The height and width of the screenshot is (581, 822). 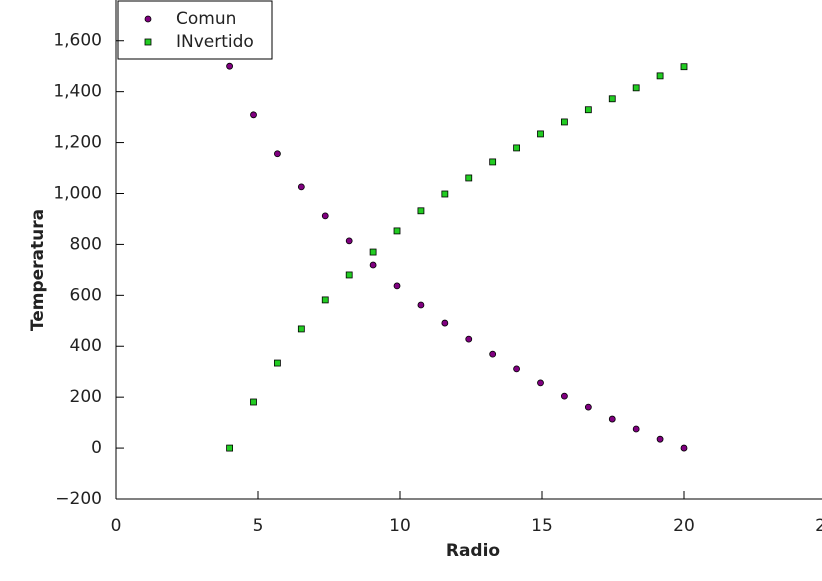 What do you see at coordinates (542, 526) in the screenshot?
I see `x-tick-label: 15` at bounding box center [542, 526].